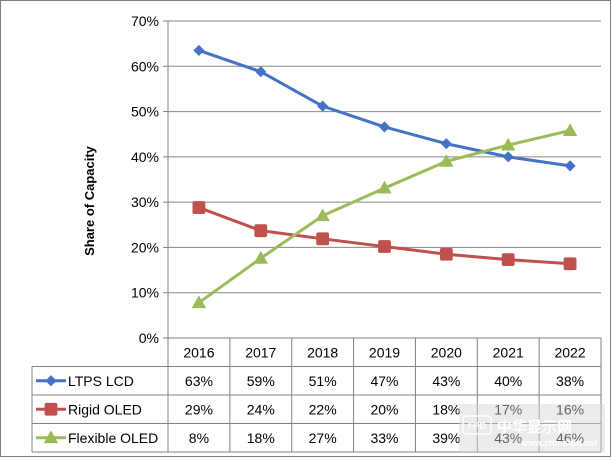 The image size is (611, 461). I want to click on watermark-badge: FPD, so click(477, 426).